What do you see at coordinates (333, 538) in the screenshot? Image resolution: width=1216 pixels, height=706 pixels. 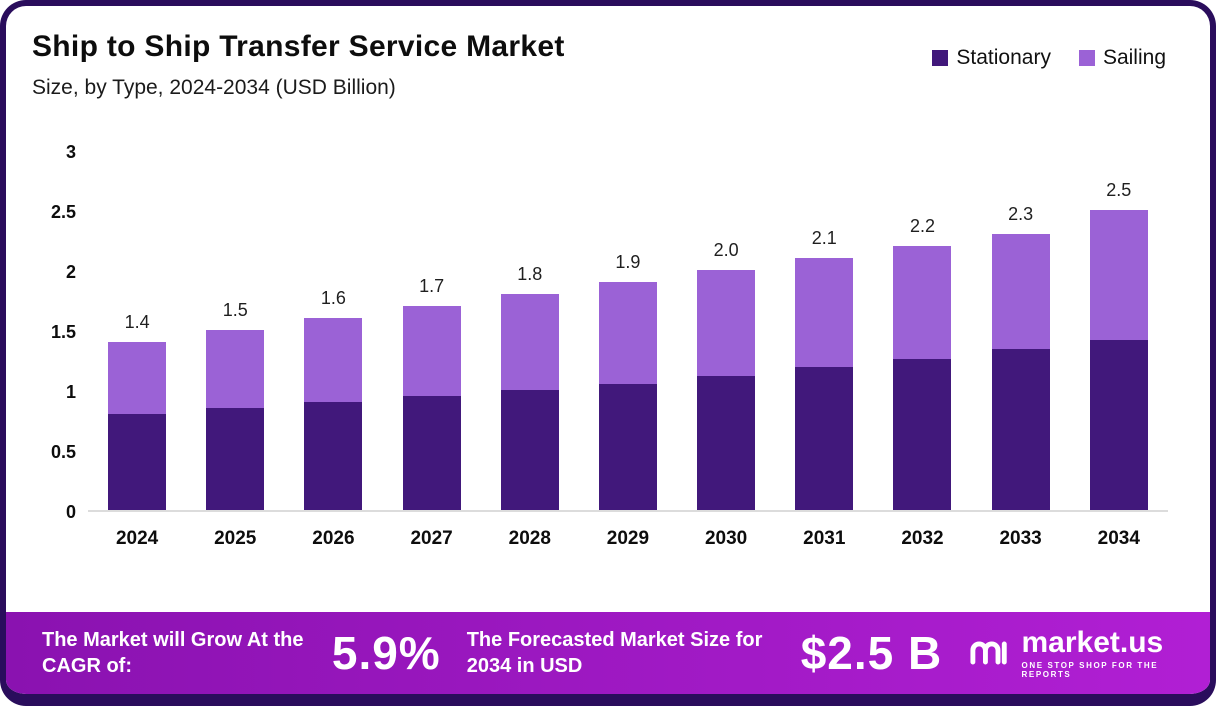 I see `x-axis-label: 2026` at bounding box center [333, 538].